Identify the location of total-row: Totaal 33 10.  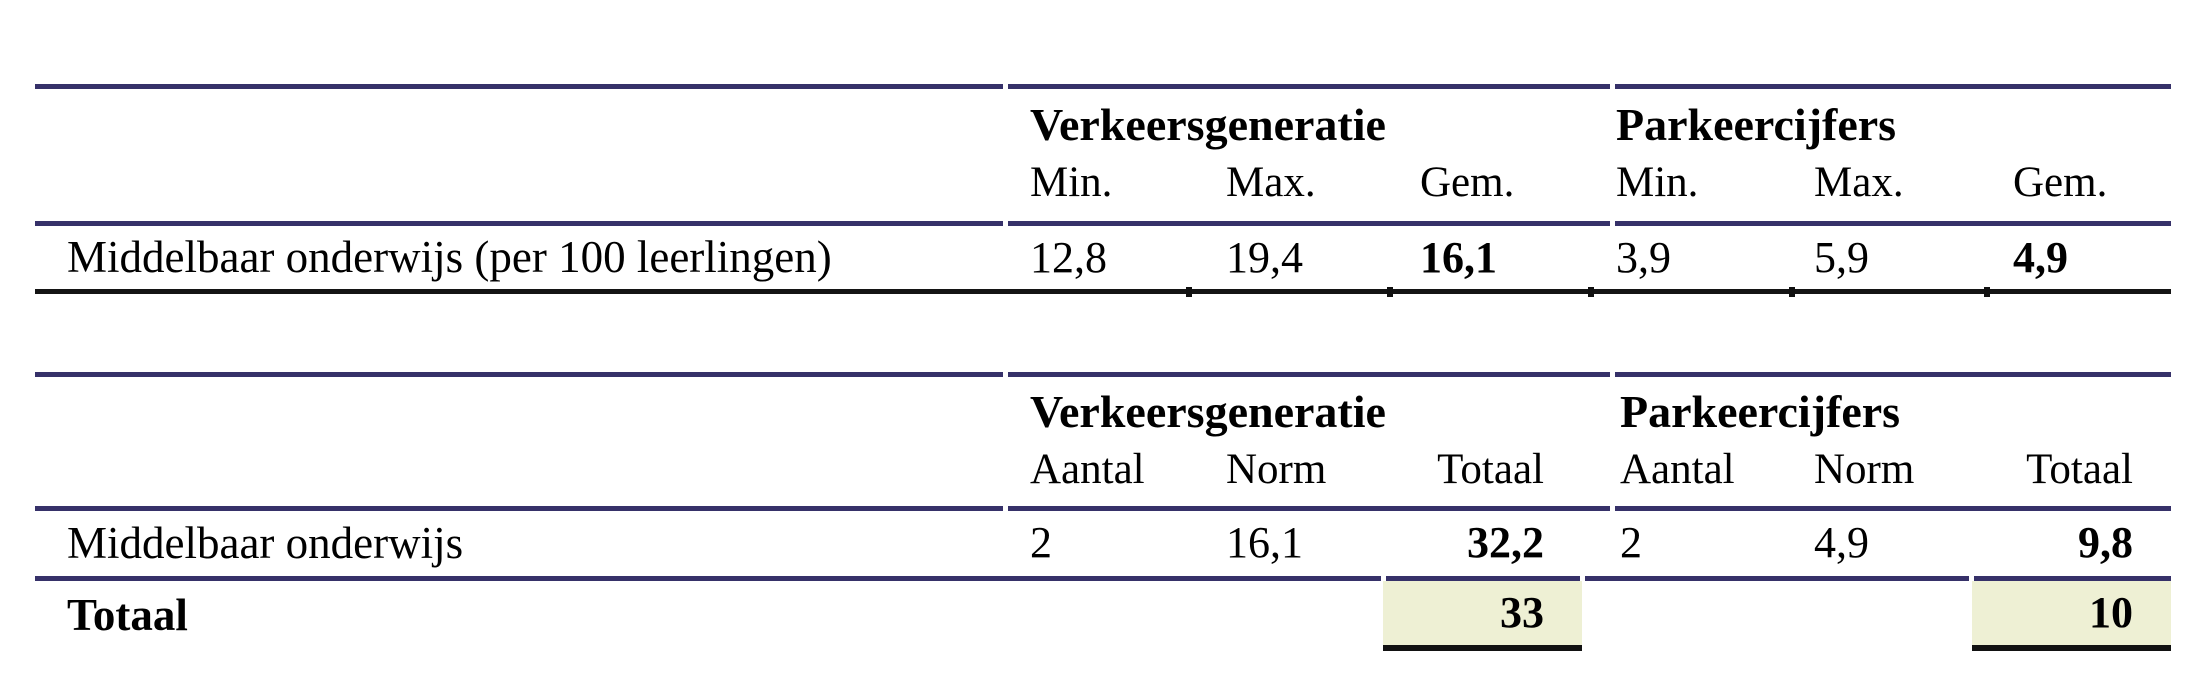
(1103, 616).